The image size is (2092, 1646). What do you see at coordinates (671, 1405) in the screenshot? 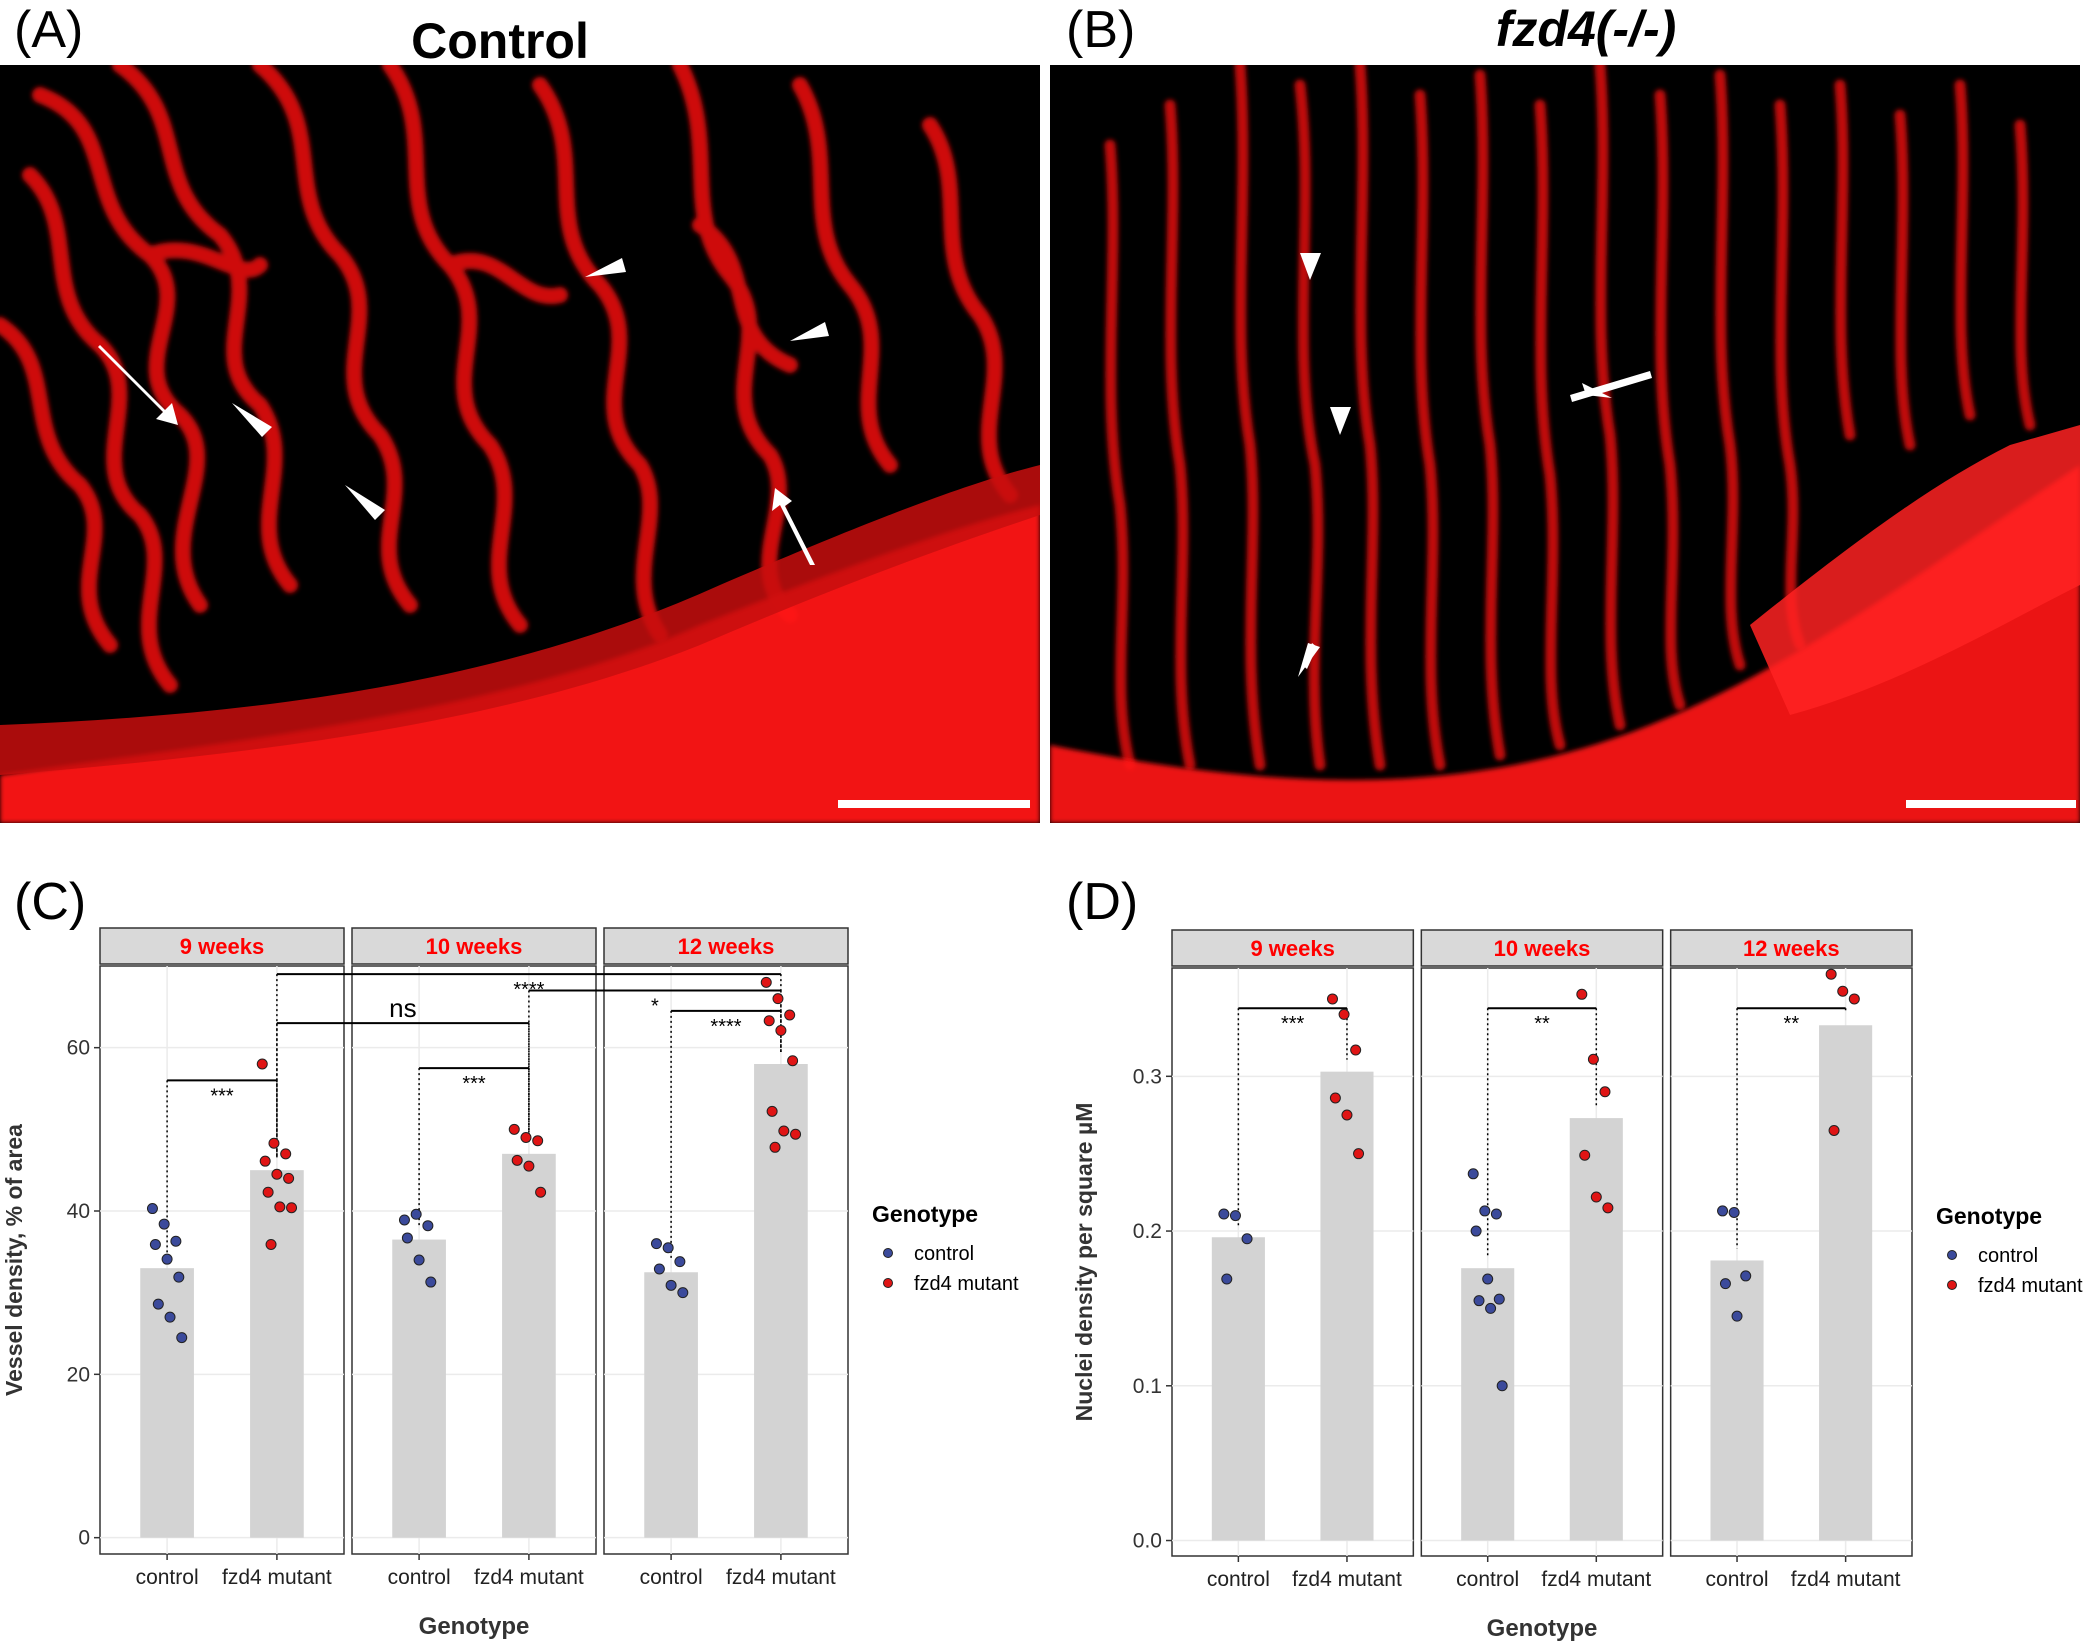
I see `chart-c-bar-2-control` at bounding box center [671, 1405].